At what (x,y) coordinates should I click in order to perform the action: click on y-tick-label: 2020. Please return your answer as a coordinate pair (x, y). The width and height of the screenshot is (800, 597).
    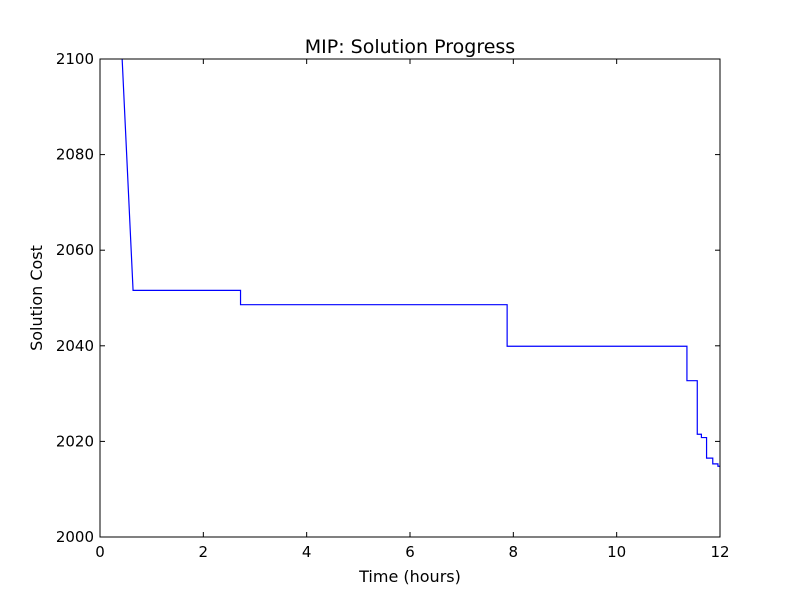
    Looking at the image, I should click on (75, 441).